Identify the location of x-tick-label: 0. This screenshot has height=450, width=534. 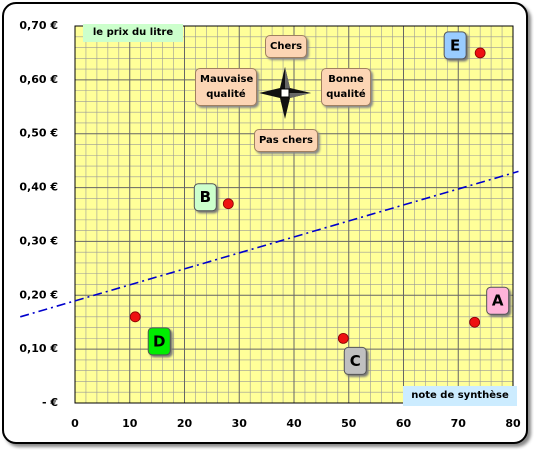
(75, 423).